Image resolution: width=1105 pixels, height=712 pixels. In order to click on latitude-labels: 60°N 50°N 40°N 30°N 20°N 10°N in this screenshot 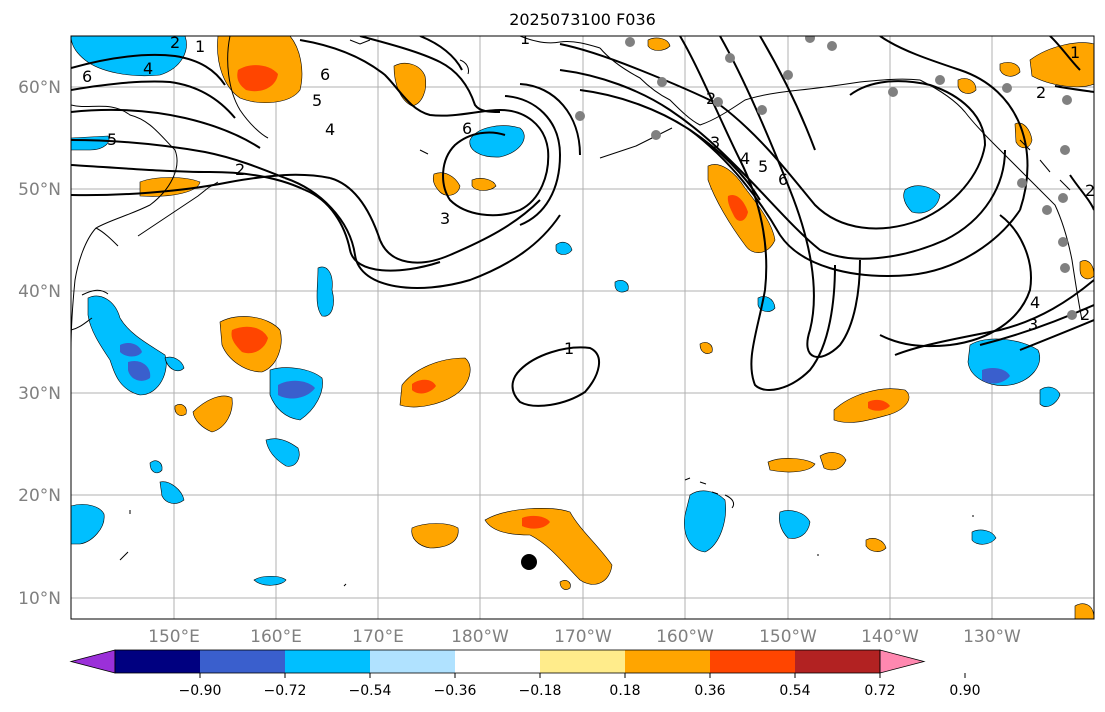, I will do `click(39, 343)`.